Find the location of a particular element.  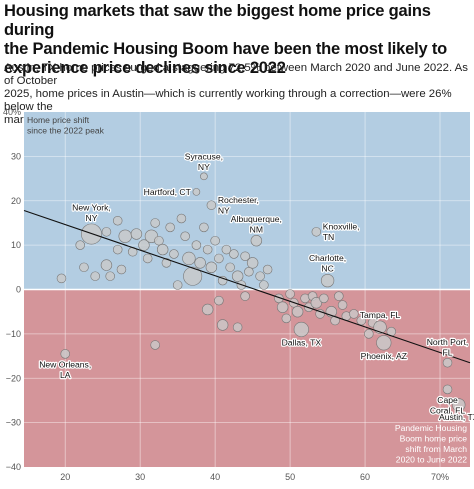

point-label-line: NC is located at coordinates (327, 268).